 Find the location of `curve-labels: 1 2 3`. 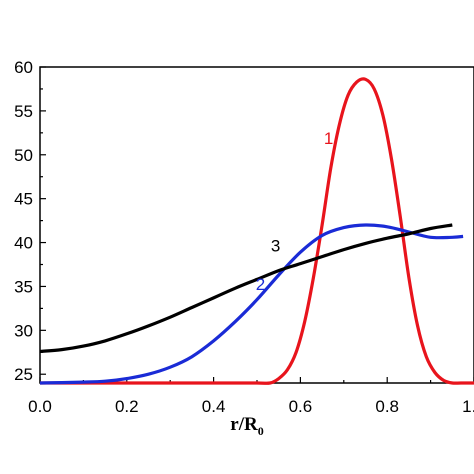

curve-labels: 1 2 3 is located at coordinates (295, 211).